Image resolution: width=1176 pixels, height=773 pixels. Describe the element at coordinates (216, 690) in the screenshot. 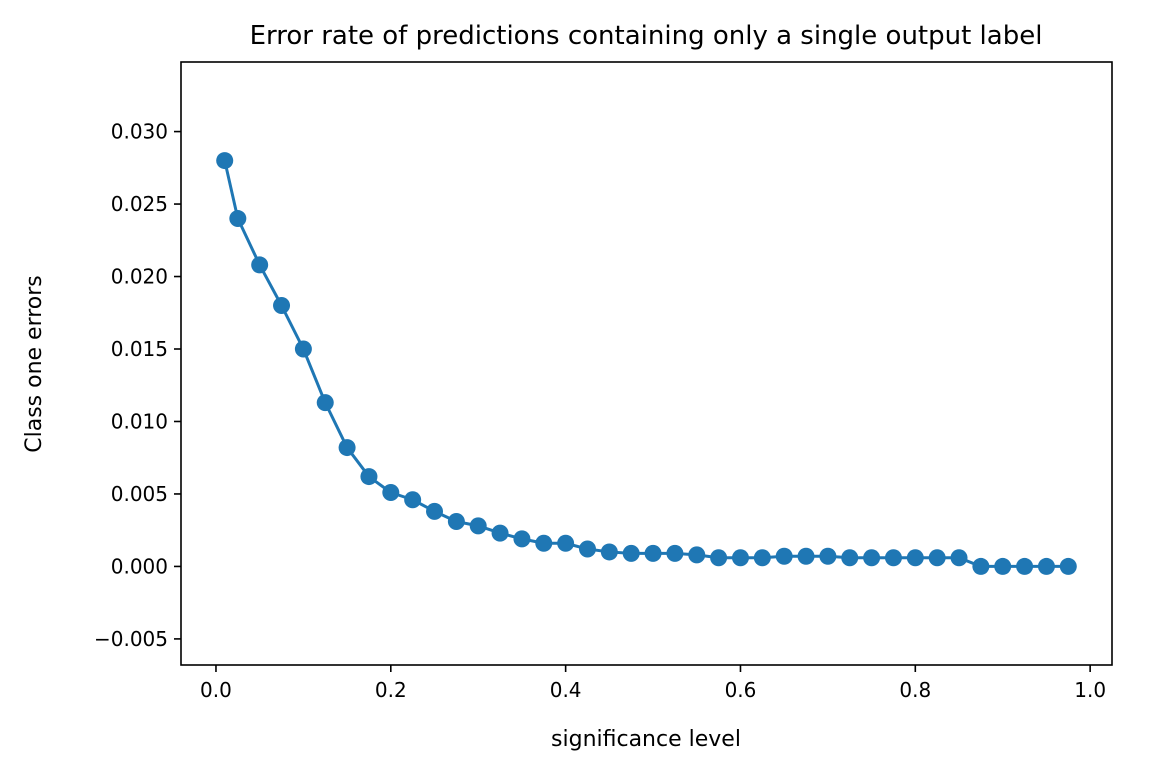

I see `x-tick-label: 0.0` at that location.